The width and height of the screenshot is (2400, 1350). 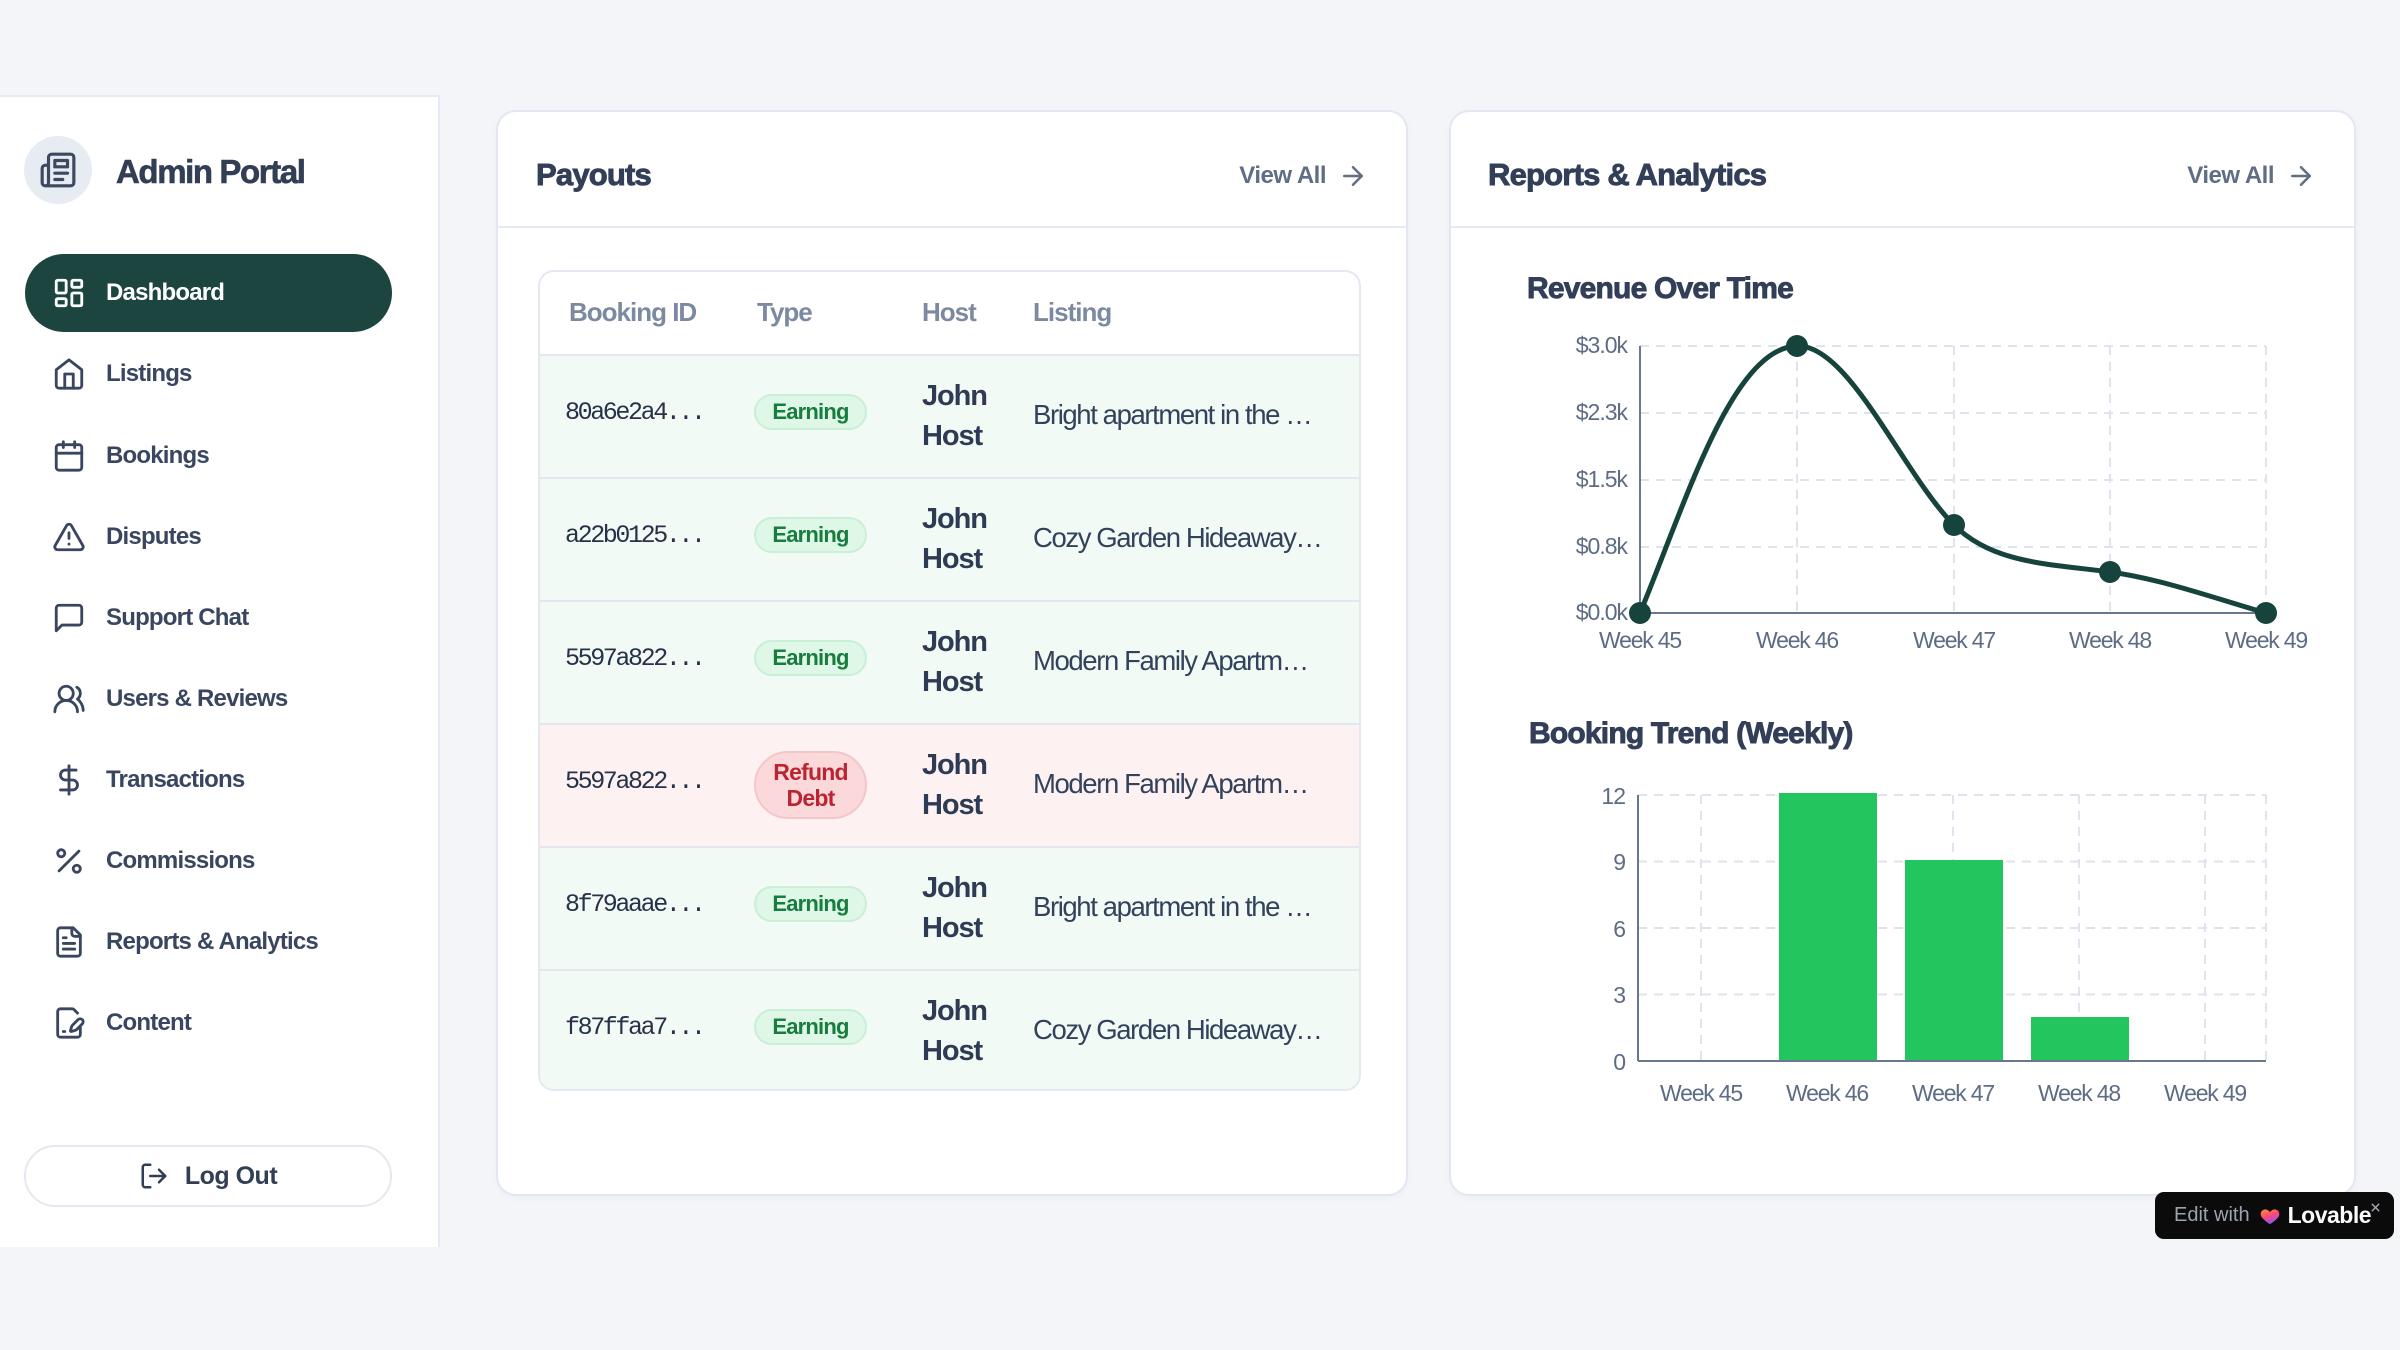 What do you see at coordinates (1619, 929) in the screenshot?
I see `svg-text: 6` at bounding box center [1619, 929].